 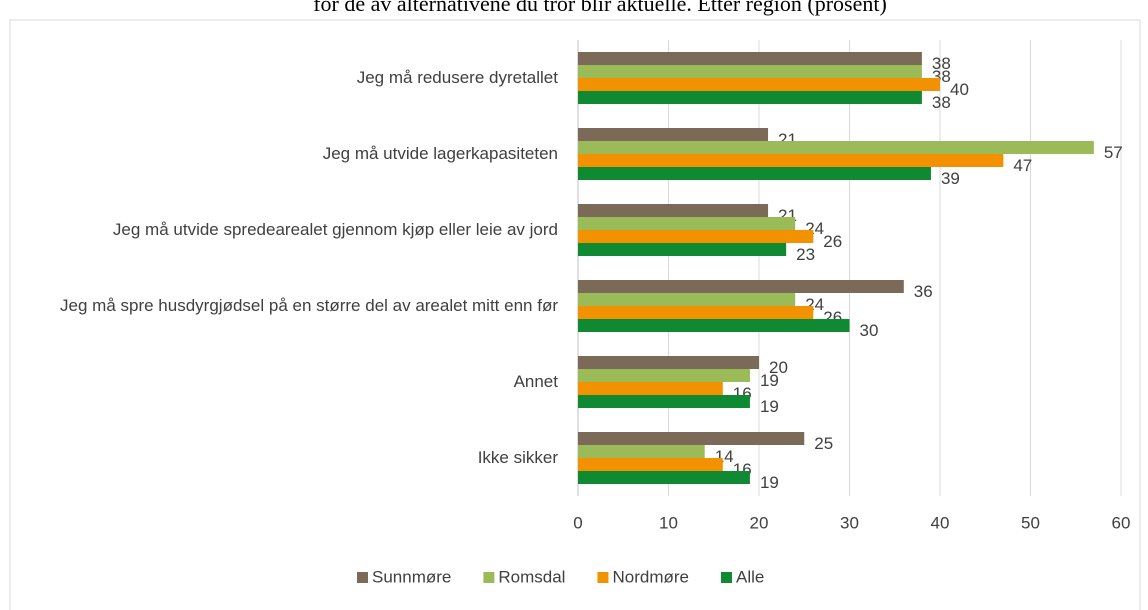 I want to click on data-label: 20, so click(x=778, y=367).